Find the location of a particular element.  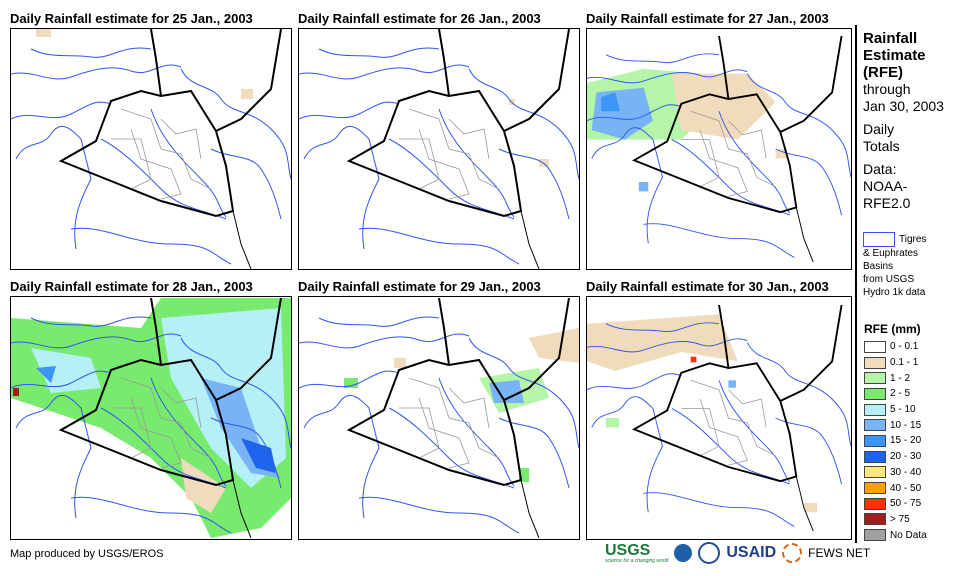

usaid-text: USAID is located at coordinates (751, 552).